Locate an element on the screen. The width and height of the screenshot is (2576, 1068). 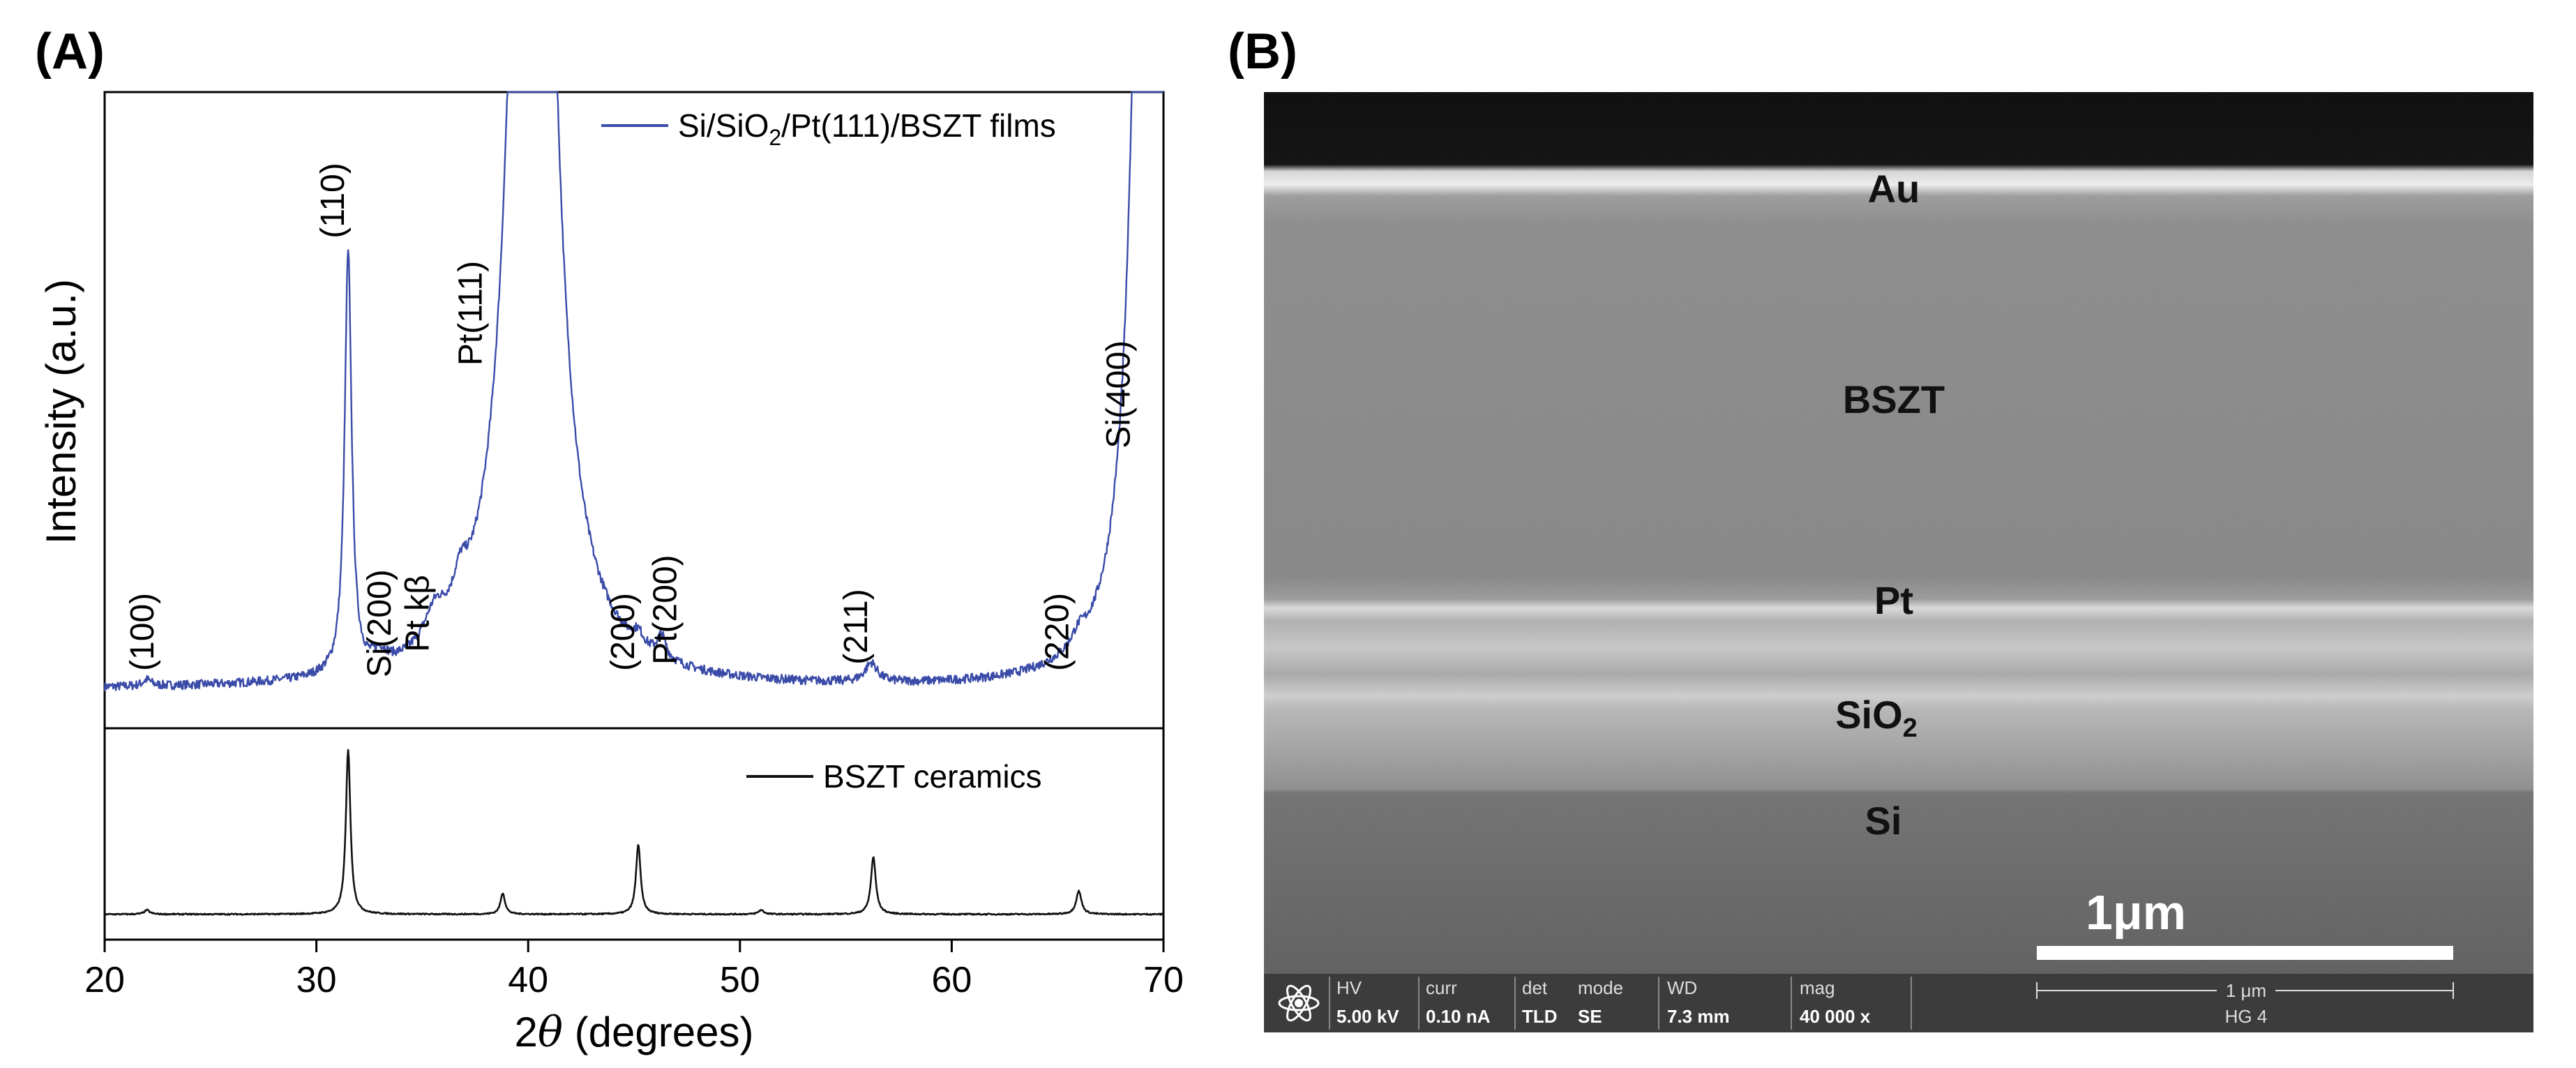
x-tick-label-2: 40 is located at coordinates (528, 980).